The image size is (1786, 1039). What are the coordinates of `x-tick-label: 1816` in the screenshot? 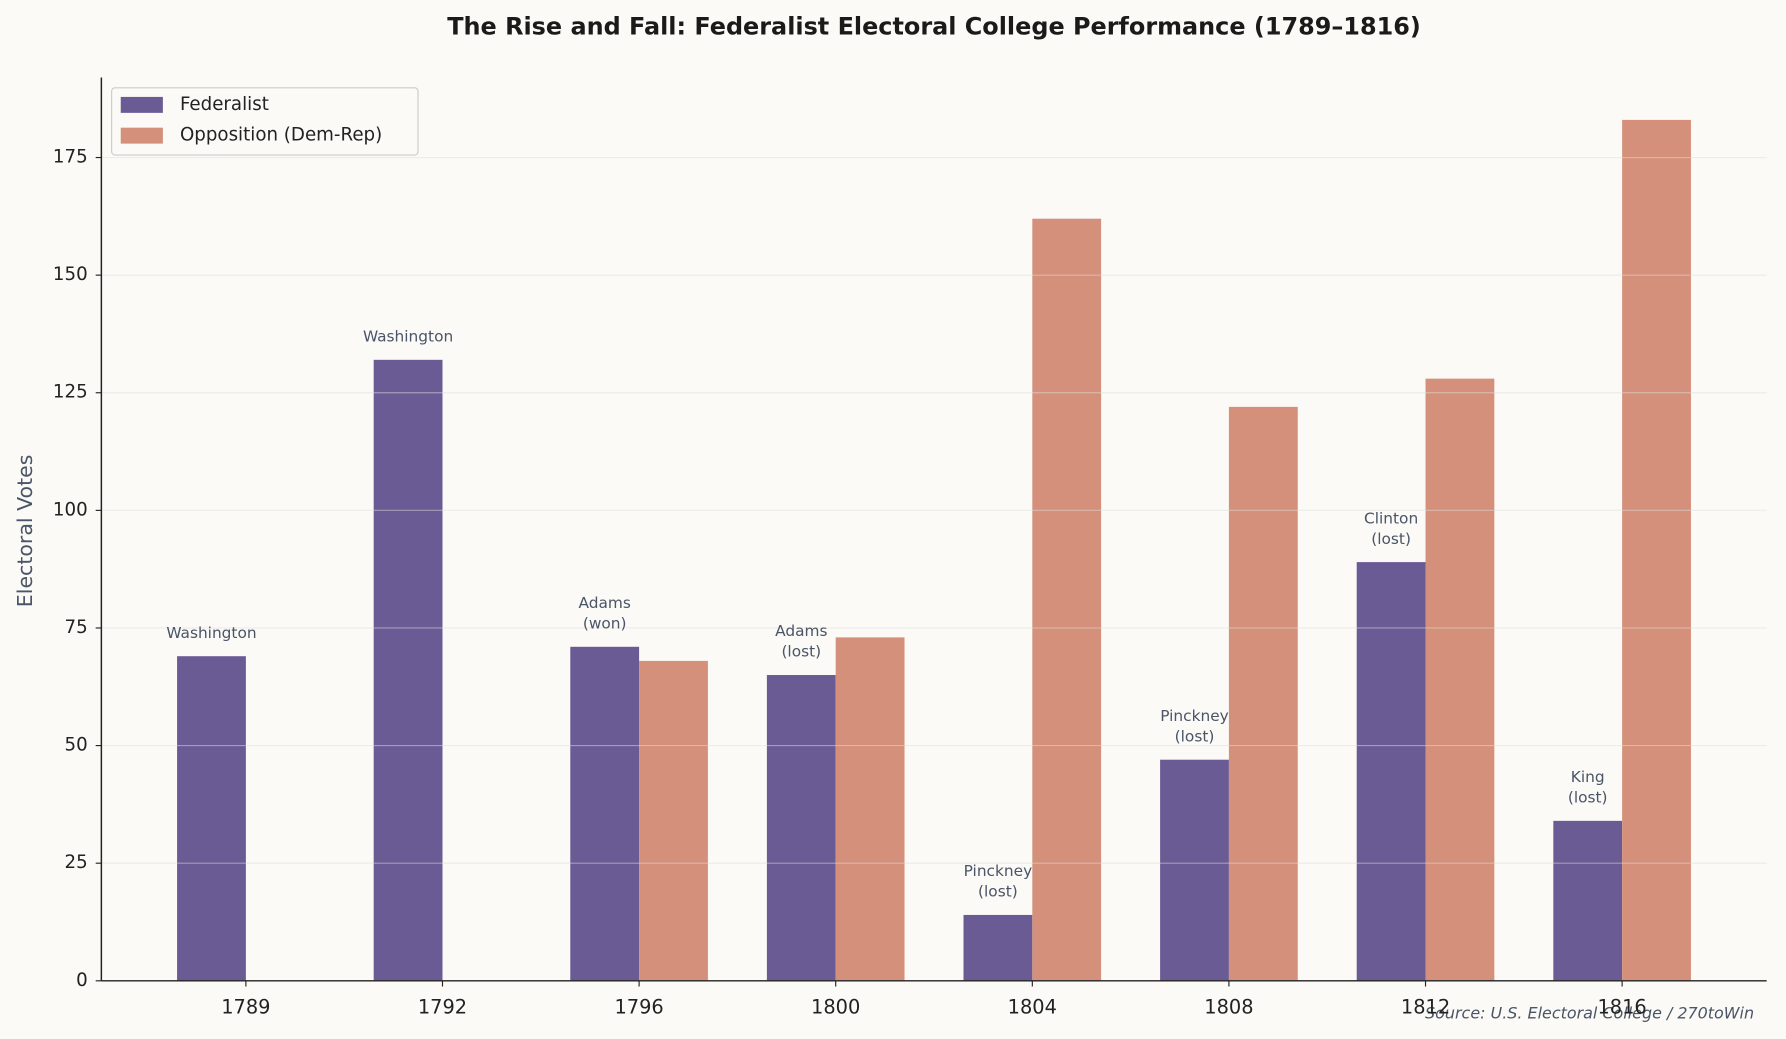 It's located at (1621, 1007).